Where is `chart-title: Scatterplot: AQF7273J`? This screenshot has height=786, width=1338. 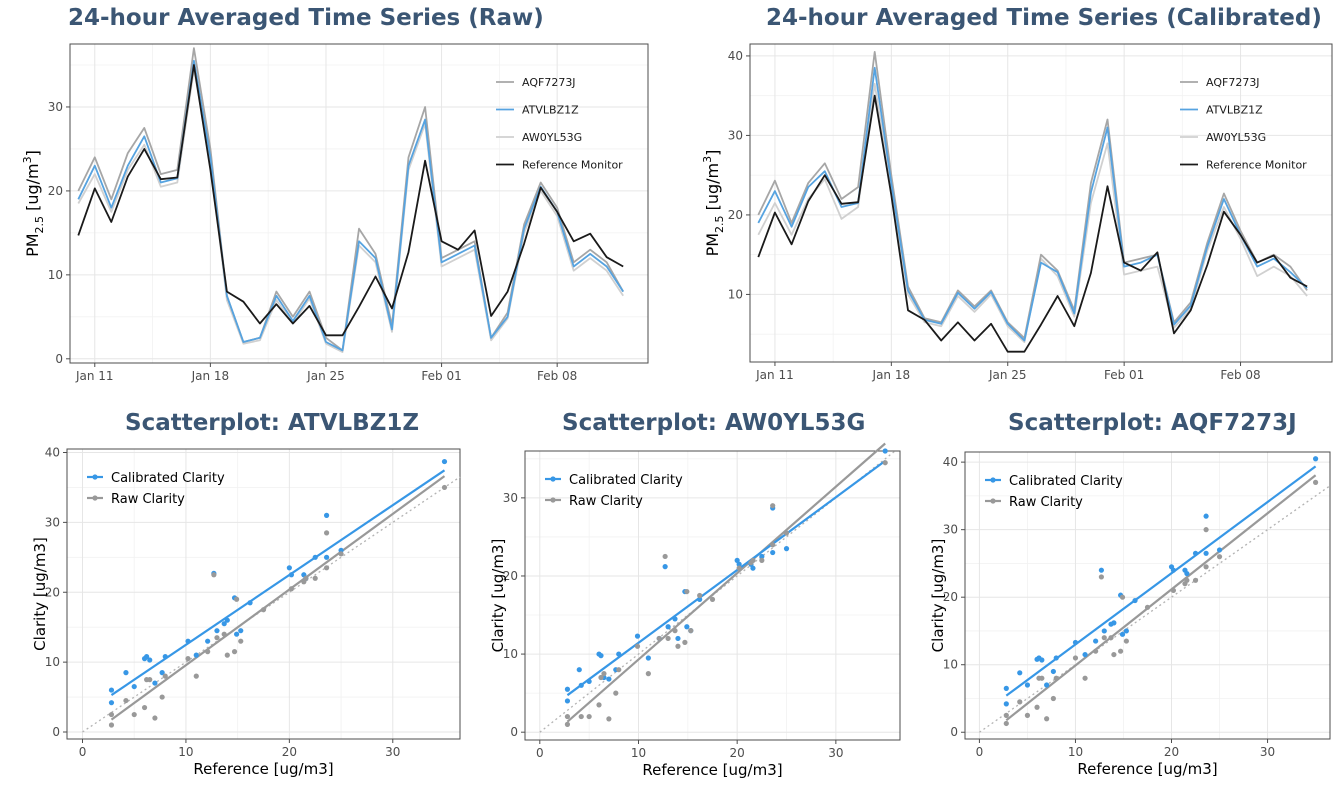
chart-title: Scatterplot: AQF7273J is located at coordinates (1152, 423).